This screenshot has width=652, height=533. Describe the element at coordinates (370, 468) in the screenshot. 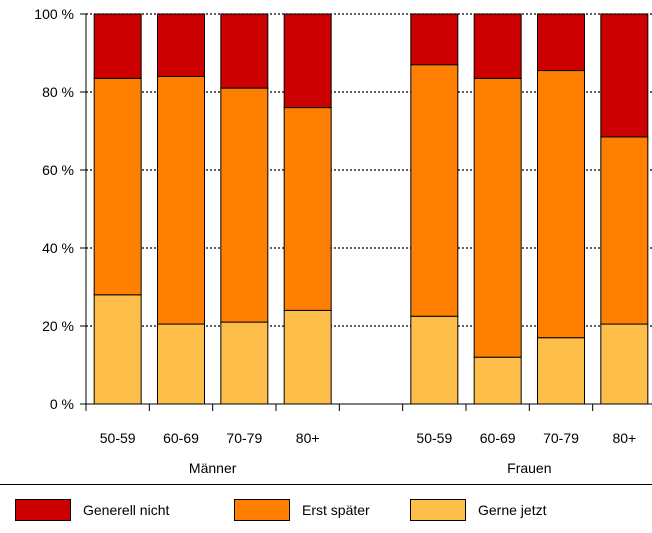

I see `group-labels: Männer Frauen` at that location.